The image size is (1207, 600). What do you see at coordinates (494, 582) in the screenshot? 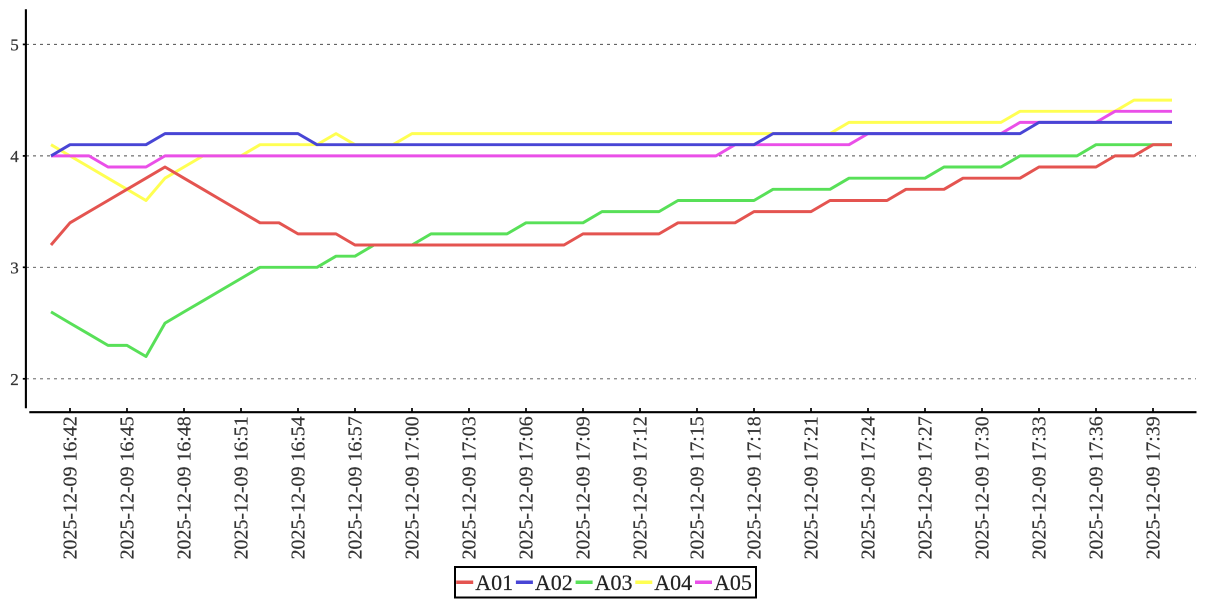
I see `svg-text: A01` at bounding box center [494, 582].